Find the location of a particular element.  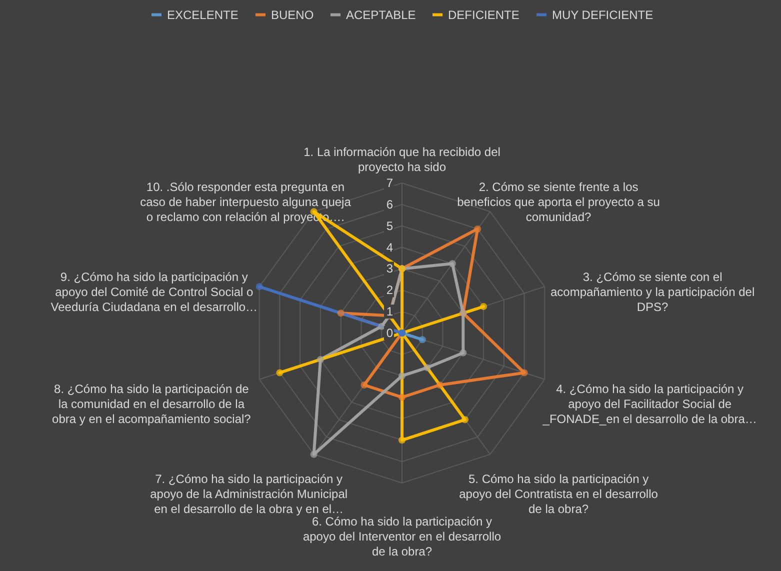

legend-label: EXCELENTE is located at coordinates (202, 15).